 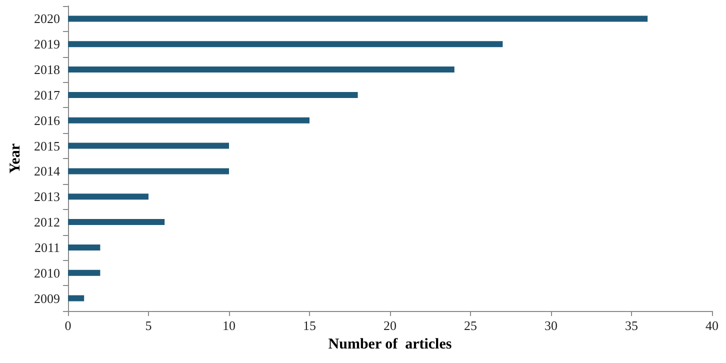 What do you see at coordinates (47, 171) in the screenshot?
I see `y-tick-label: 2014` at bounding box center [47, 171].